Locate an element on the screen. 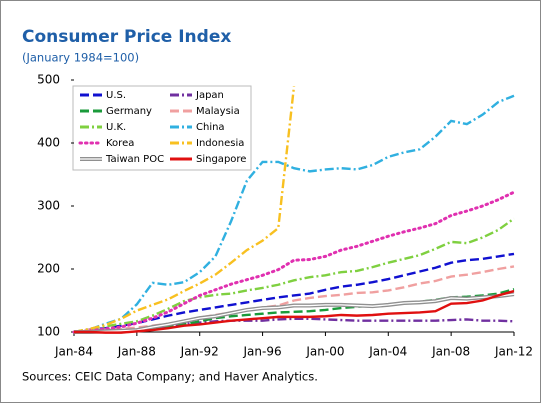  y-tick-label: 200 is located at coordinates (48, 269).